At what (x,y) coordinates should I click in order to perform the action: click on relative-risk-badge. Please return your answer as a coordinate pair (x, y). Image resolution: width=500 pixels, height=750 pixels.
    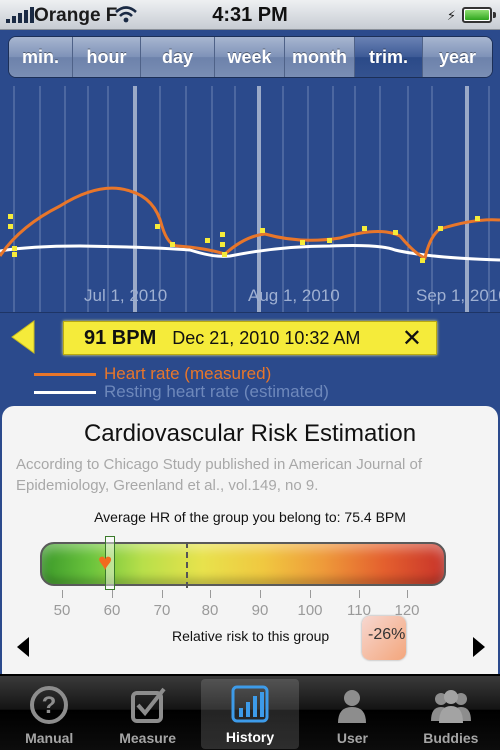
    Looking at the image, I should click on (384, 638).